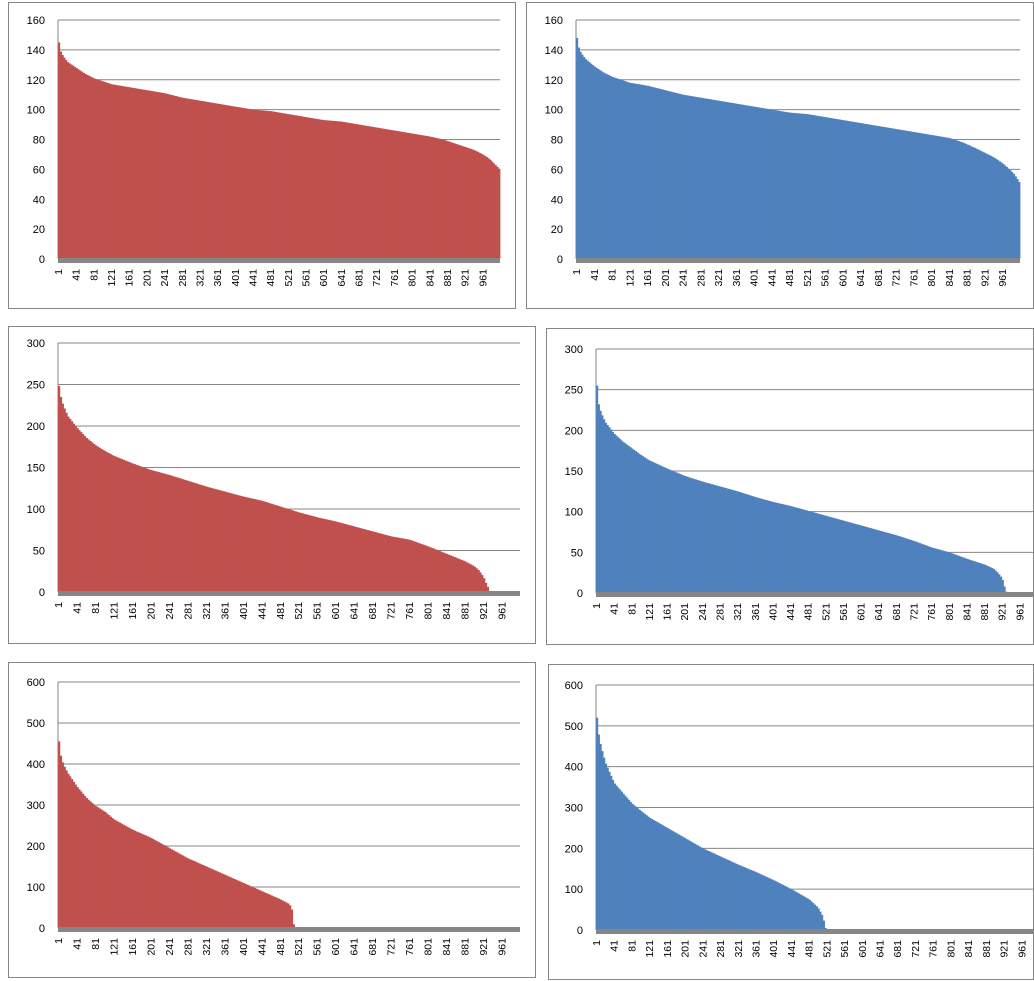 Image resolution: width=1034 pixels, height=981 pixels. I want to click on y-tick-label: 40, so click(39, 200).